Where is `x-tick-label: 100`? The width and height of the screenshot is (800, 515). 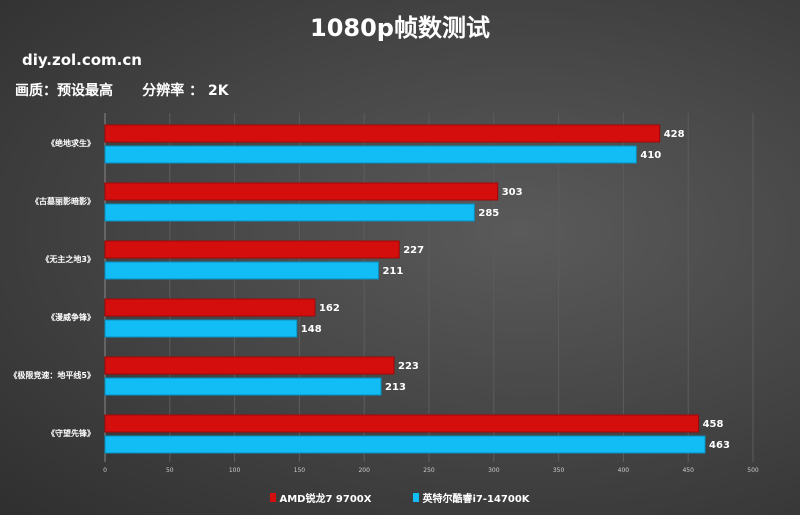 x-tick-label: 100 is located at coordinates (235, 470).